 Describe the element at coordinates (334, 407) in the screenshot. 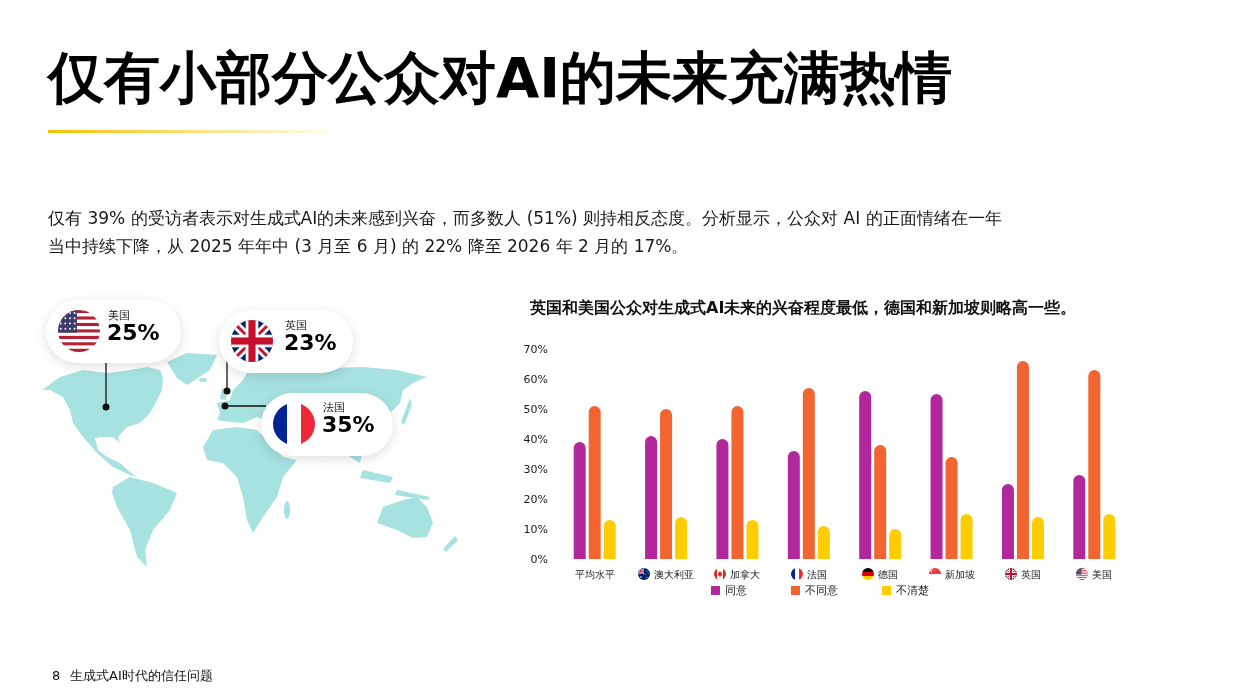

I see `text: 法国` at that location.